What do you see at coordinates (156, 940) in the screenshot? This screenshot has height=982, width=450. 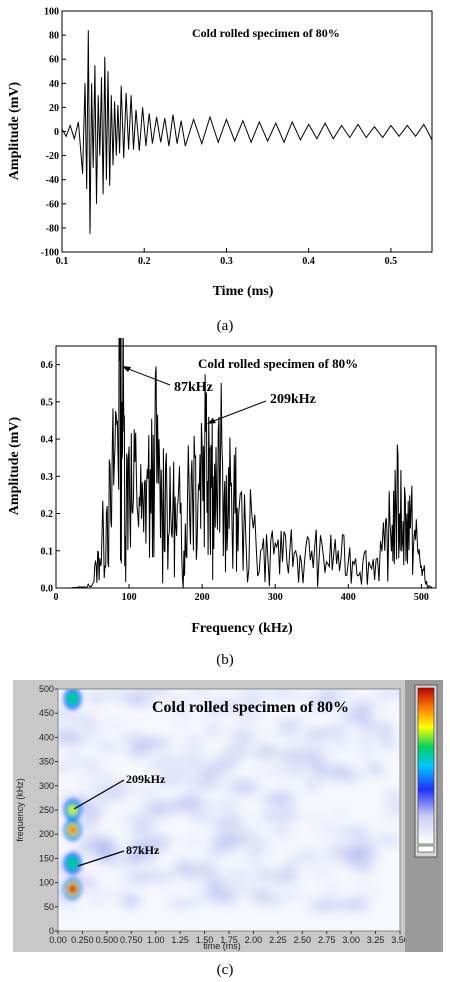 I see `x-tick-label: 1.00` at bounding box center [156, 940].